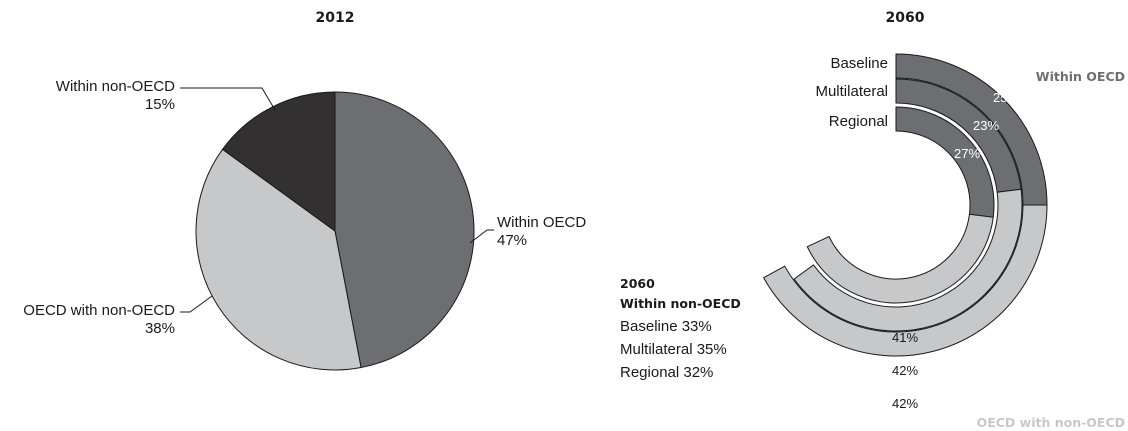 The image size is (1128, 431). I want to click on non-oecd-caption-title: Within non-OECD, so click(680, 303).